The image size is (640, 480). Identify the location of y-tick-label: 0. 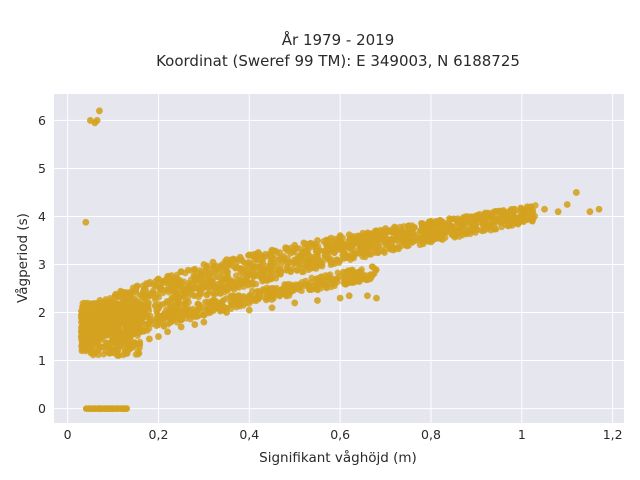
(42, 408).